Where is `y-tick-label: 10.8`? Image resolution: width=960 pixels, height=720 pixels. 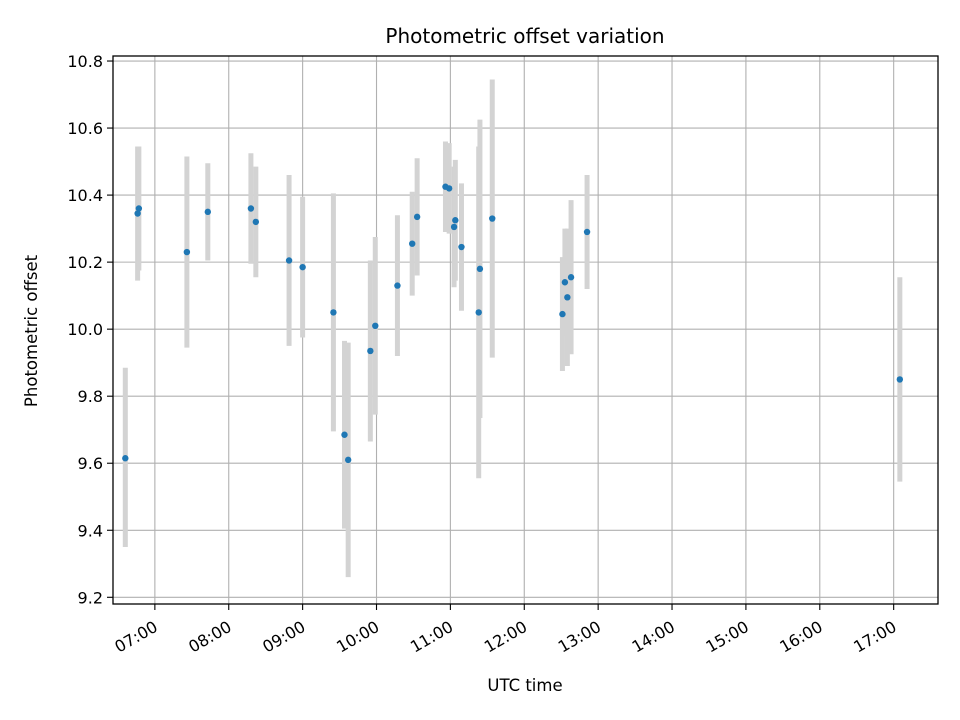 y-tick-label: 10.8 is located at coordinates (85, 61).